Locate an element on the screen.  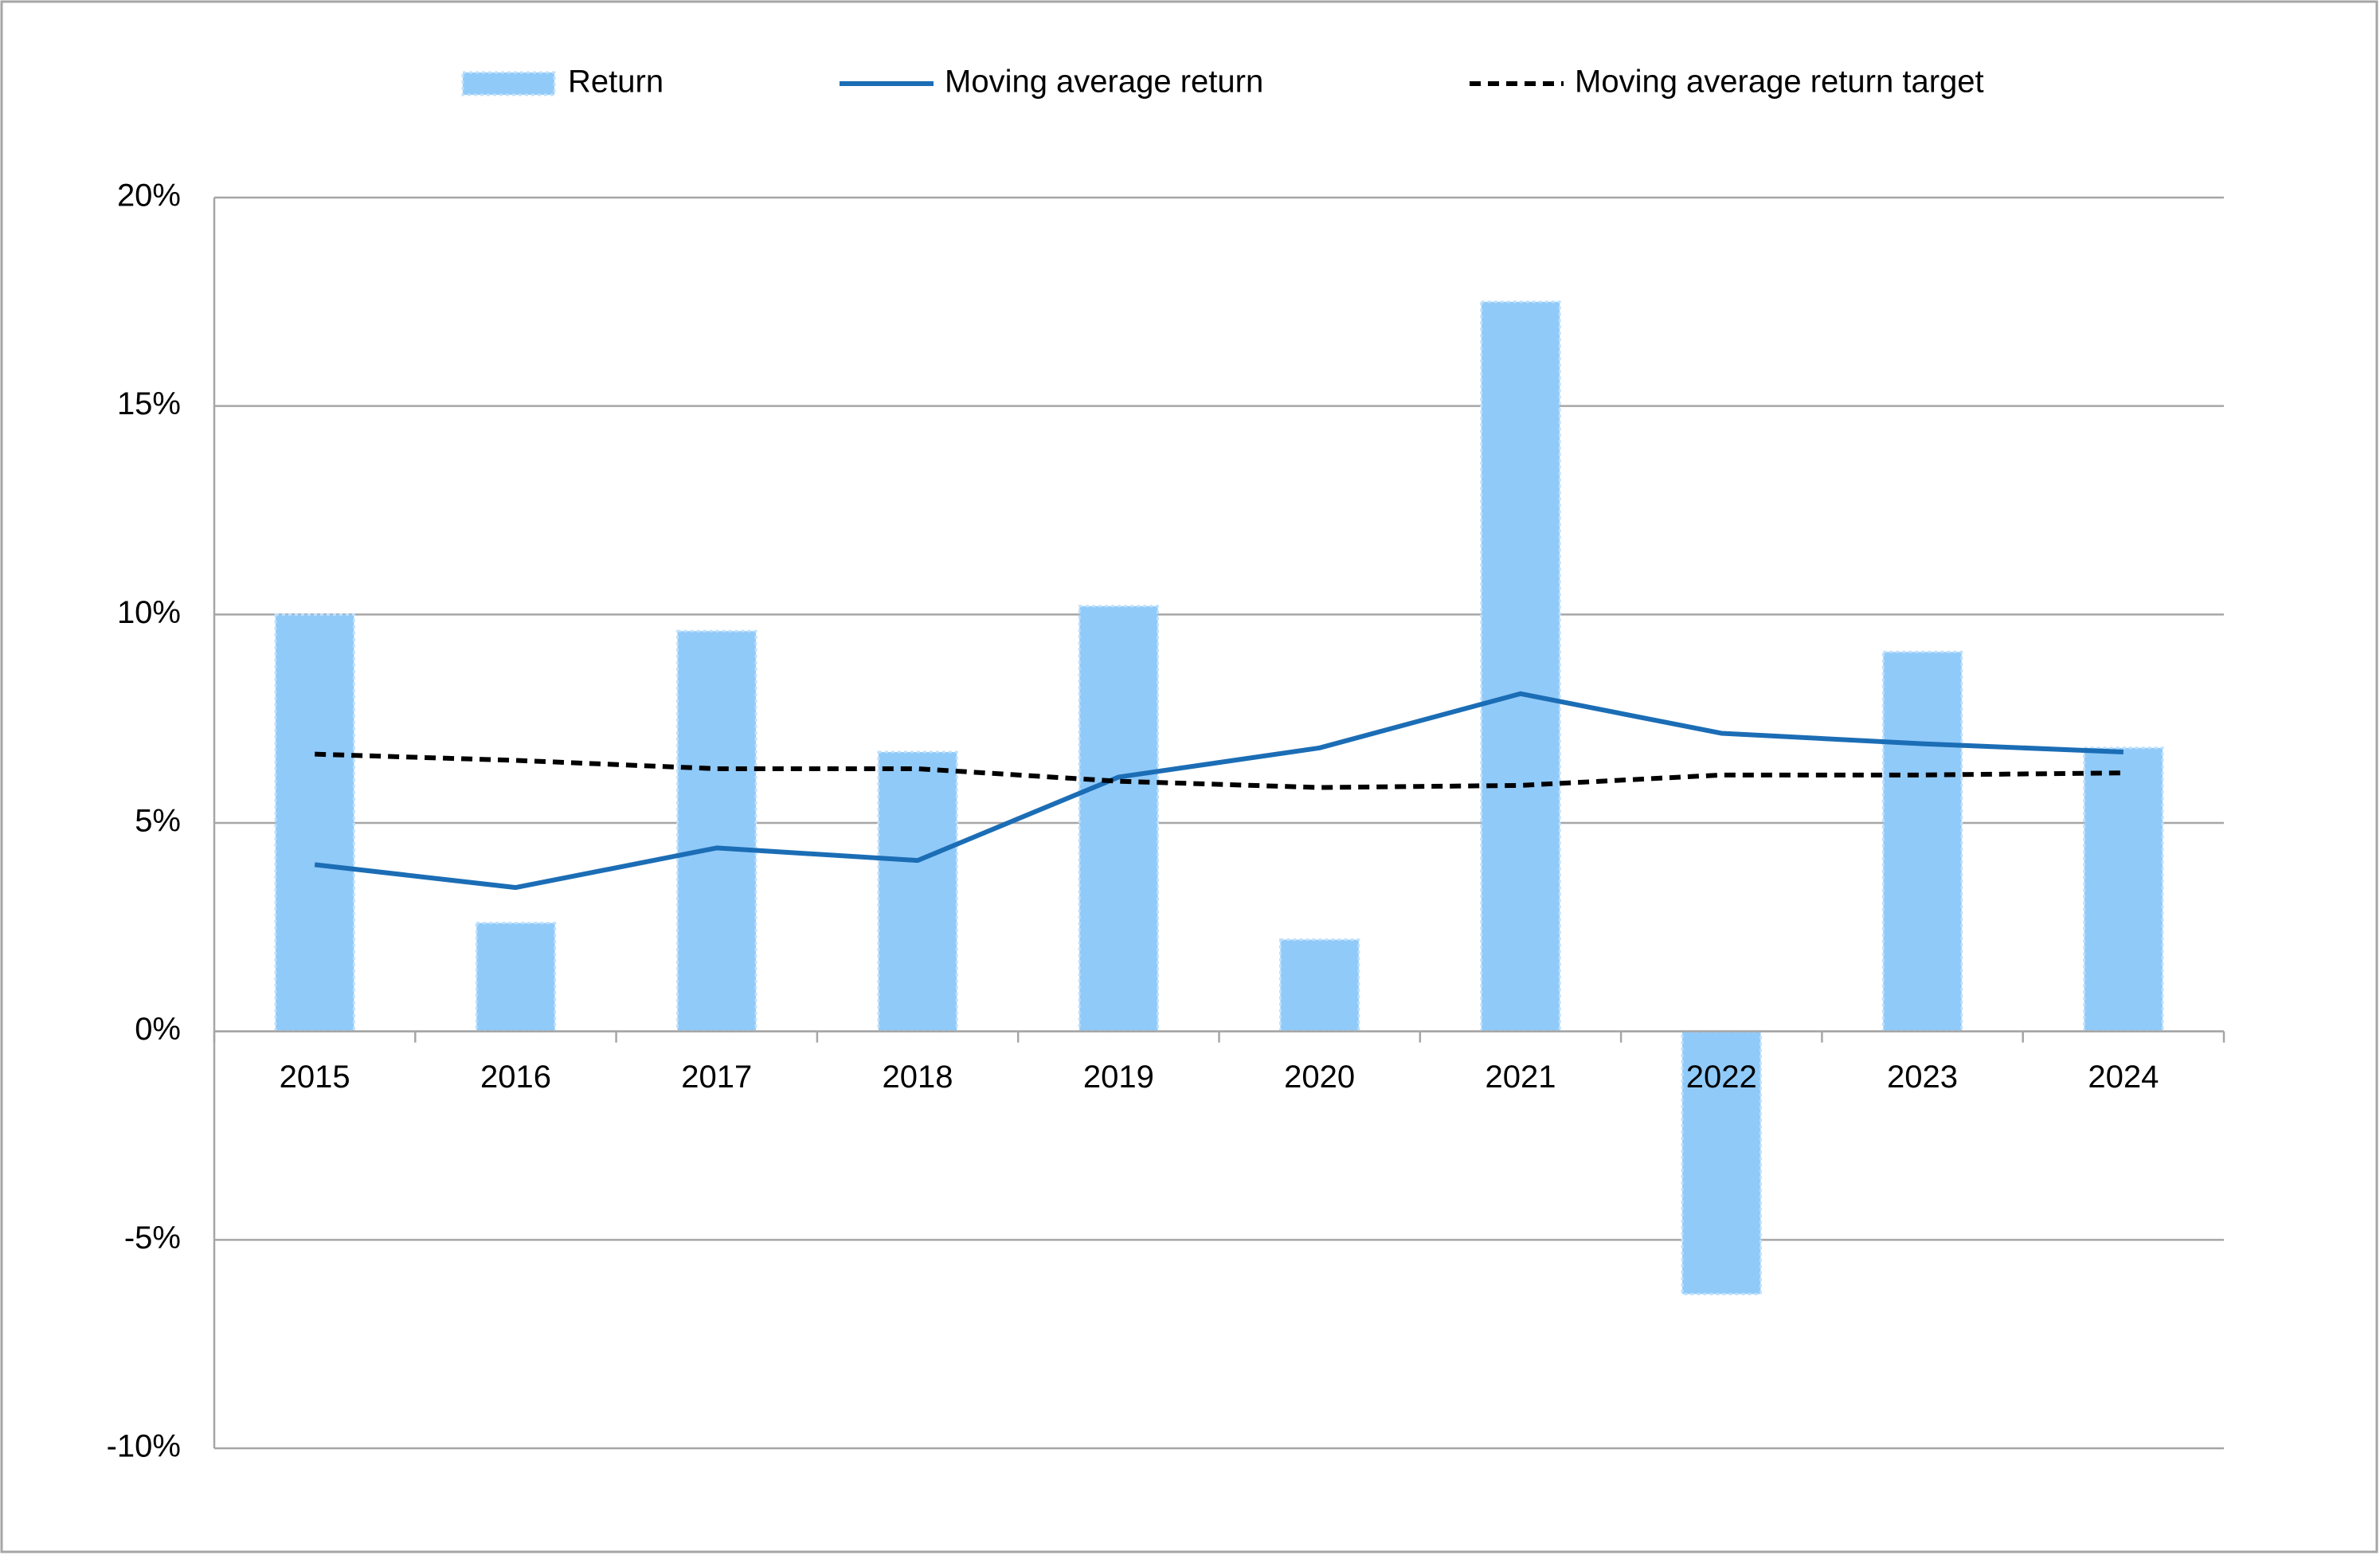
y-tick-label: 15% is located at coordinates (149, 403).